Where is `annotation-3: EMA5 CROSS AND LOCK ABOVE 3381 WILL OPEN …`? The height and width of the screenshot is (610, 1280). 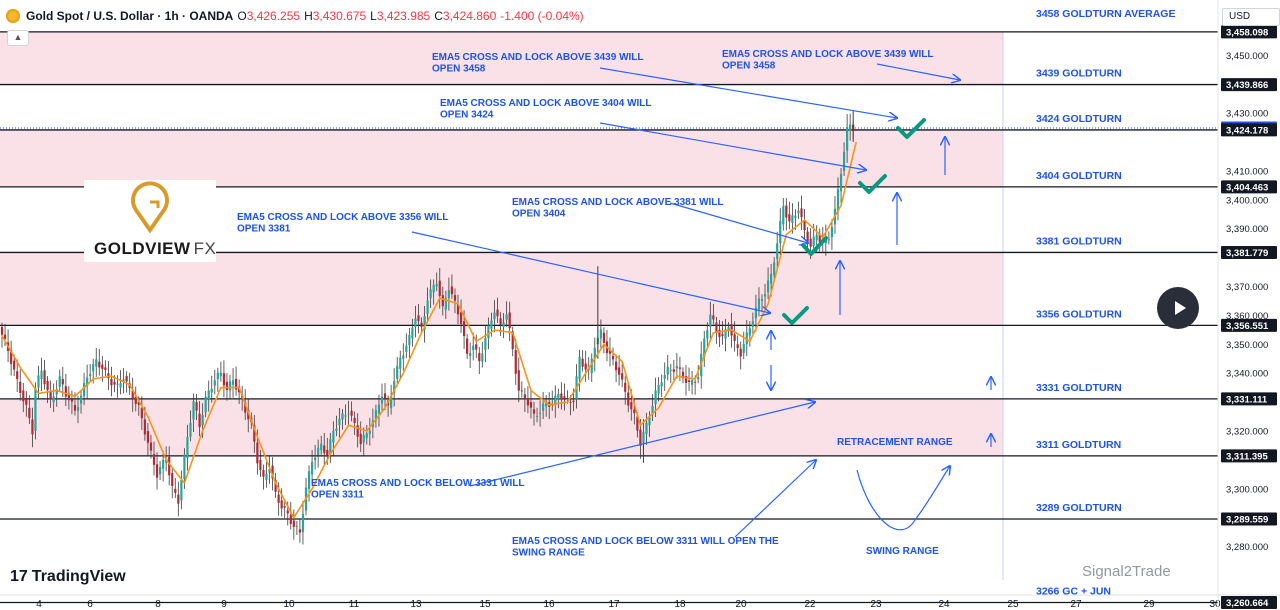
annotation-3: EMA5 CROSS AND LOCK ABOVE 3381 WILL OPEN … is located at coordinates (618, 208).